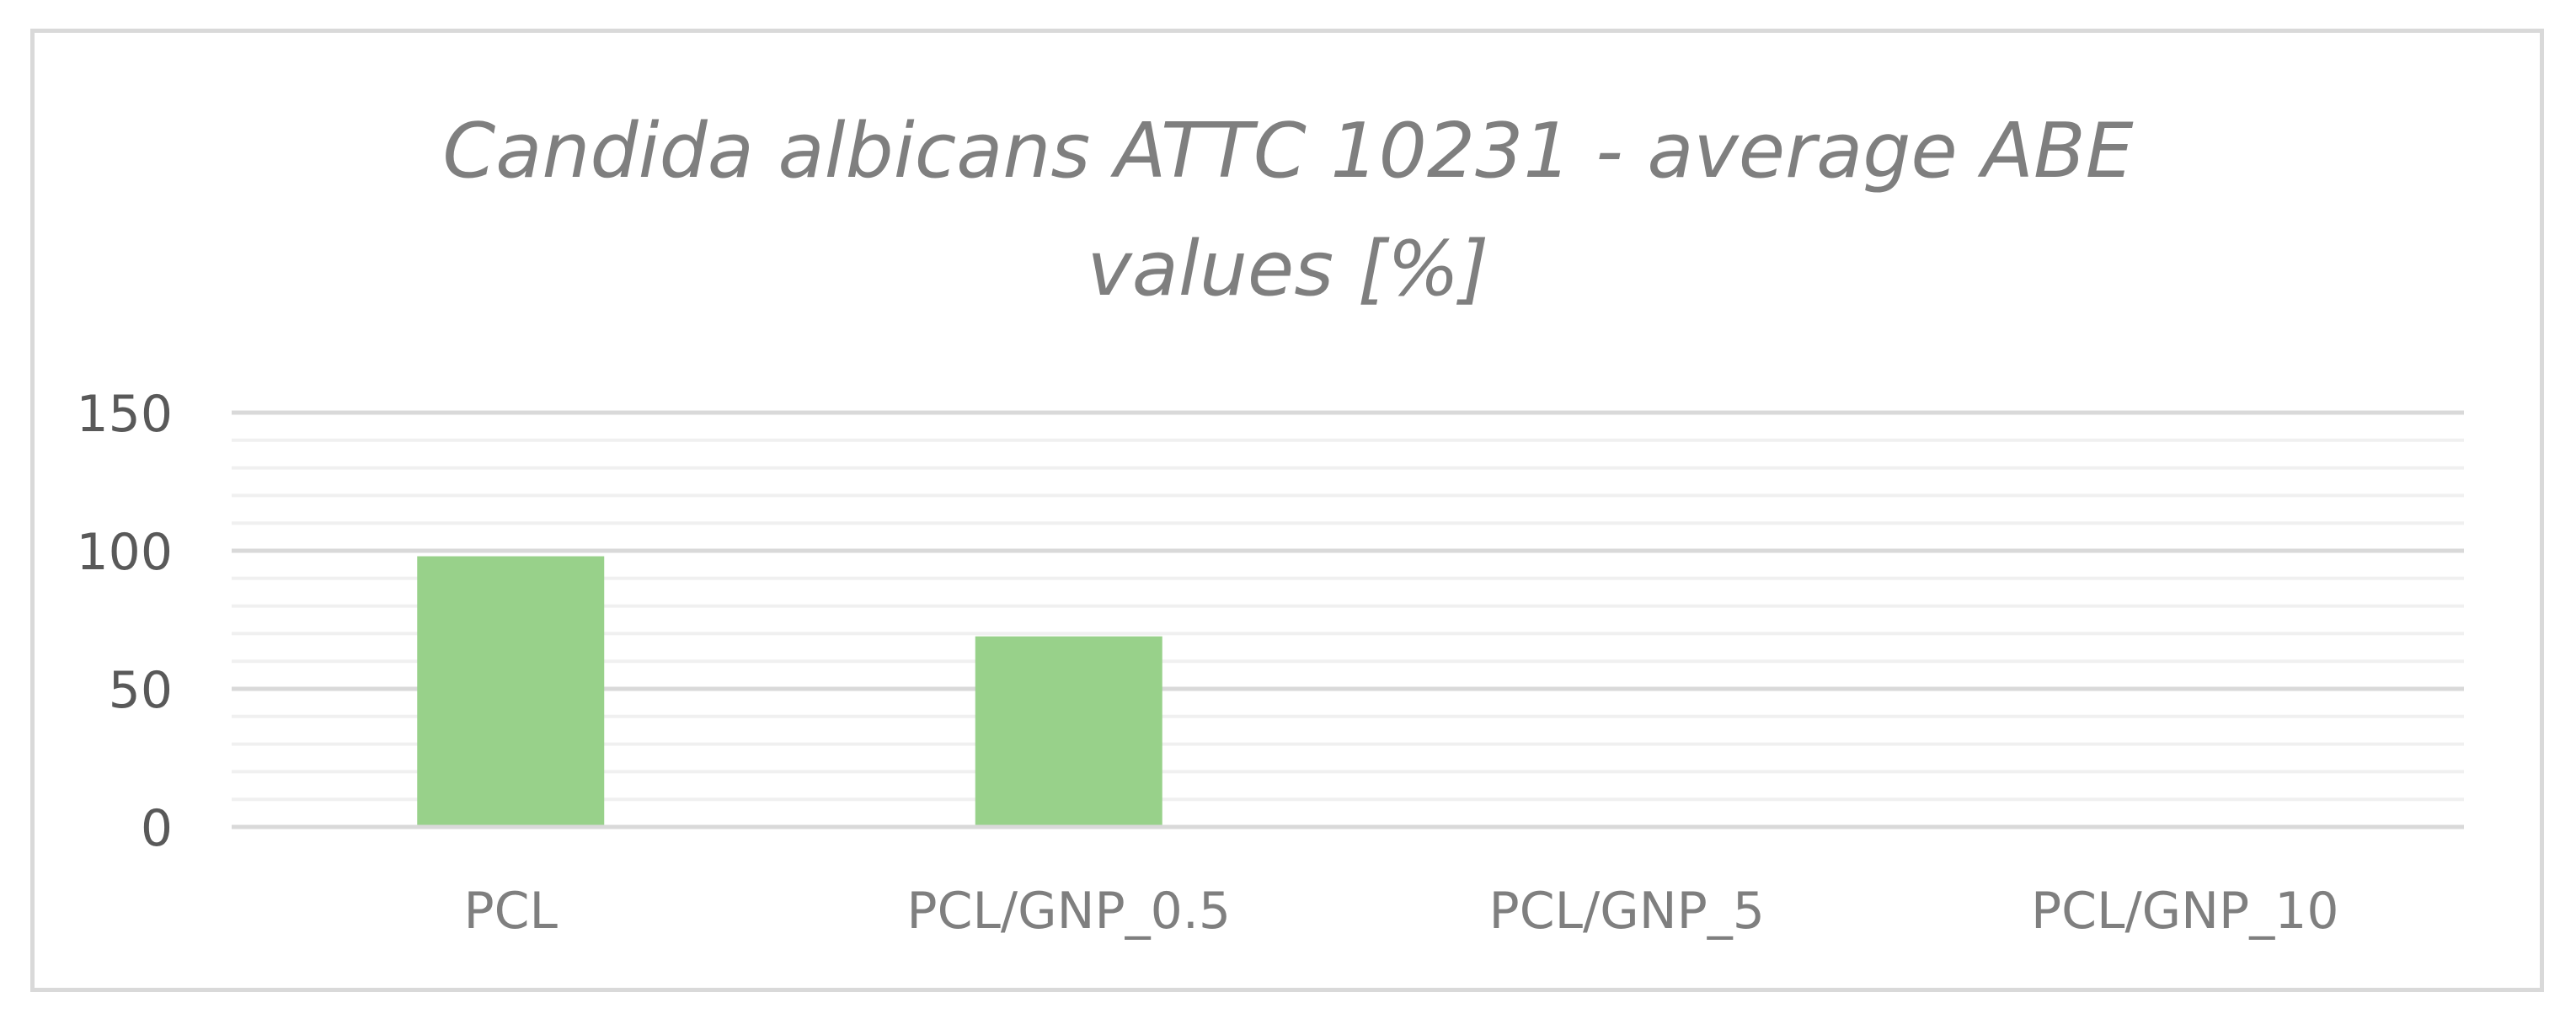  I want to click on x-category-label: PCL/GNP_5, so click(1627, 911).